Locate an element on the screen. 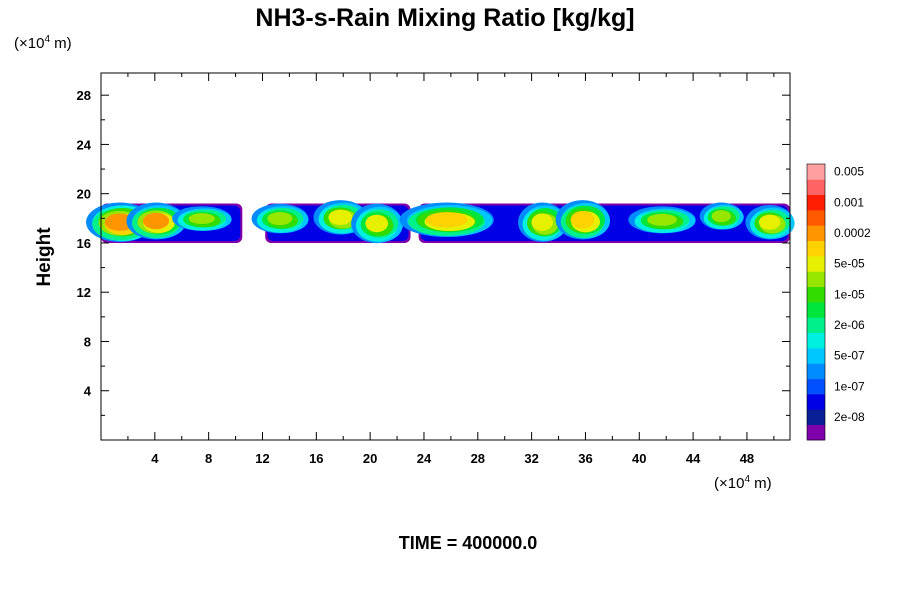 The image size is (900, 600). y-tick-label: 24 is located at coordinates (84, 144).